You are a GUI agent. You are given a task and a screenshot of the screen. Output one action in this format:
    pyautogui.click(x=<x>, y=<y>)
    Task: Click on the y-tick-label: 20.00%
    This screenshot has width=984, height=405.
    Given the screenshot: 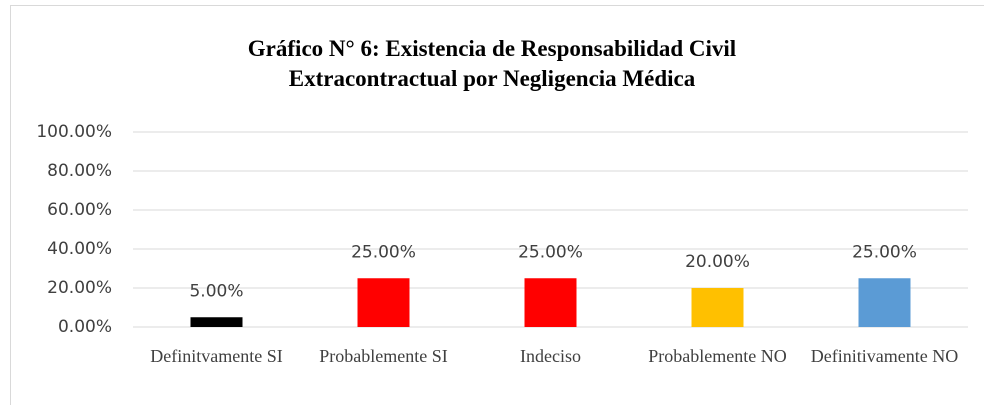 What is the action you would take?
    pyautogui.click(x=79, y=288)
    